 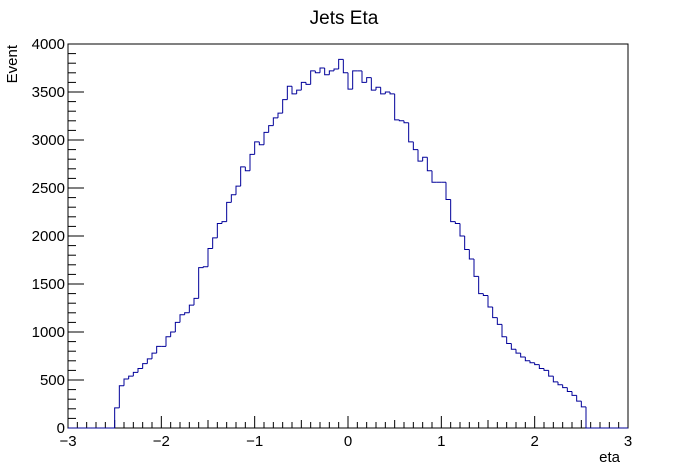 I want to click on x-tick-label: 3, so click(x=628, y=441).